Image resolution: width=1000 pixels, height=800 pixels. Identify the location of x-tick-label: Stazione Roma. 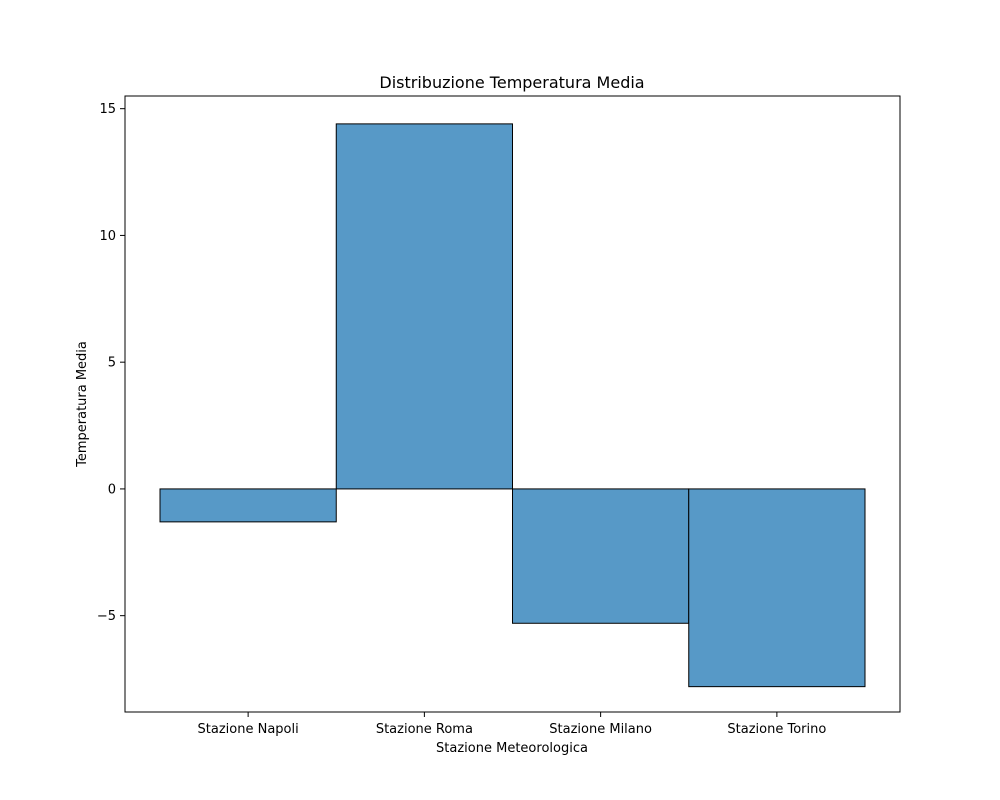
(424, 729).